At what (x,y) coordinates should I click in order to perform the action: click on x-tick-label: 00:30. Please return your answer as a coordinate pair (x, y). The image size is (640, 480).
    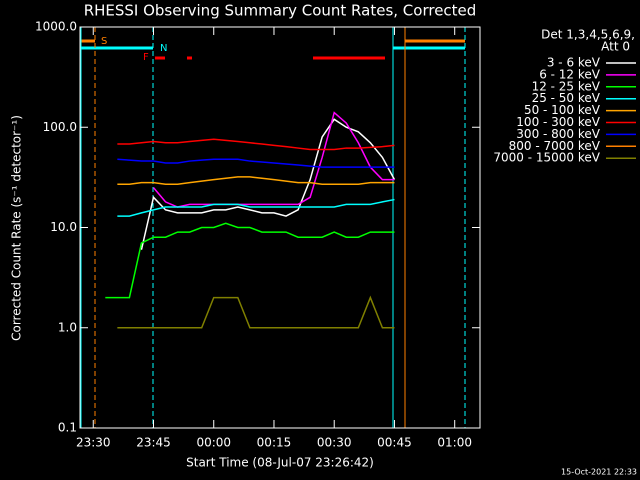
    Looking at the image, I should click on (334, 443).